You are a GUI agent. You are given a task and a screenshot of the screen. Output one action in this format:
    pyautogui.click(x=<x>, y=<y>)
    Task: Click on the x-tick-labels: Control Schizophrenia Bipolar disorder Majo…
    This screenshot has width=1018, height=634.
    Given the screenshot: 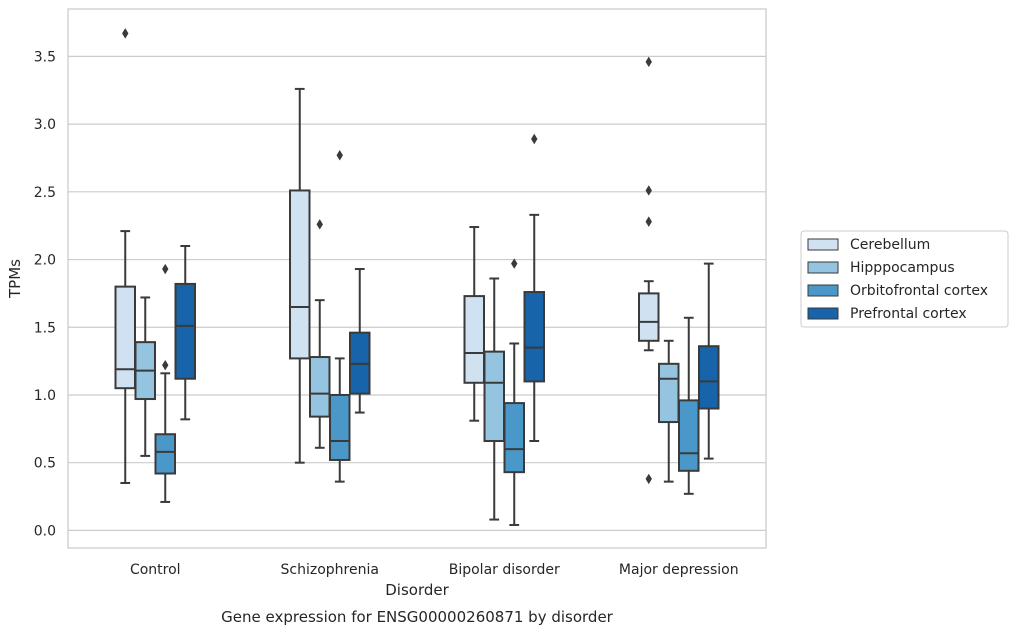 What is the action you would take?
    pyautogui.click(x=434, y=570)
    